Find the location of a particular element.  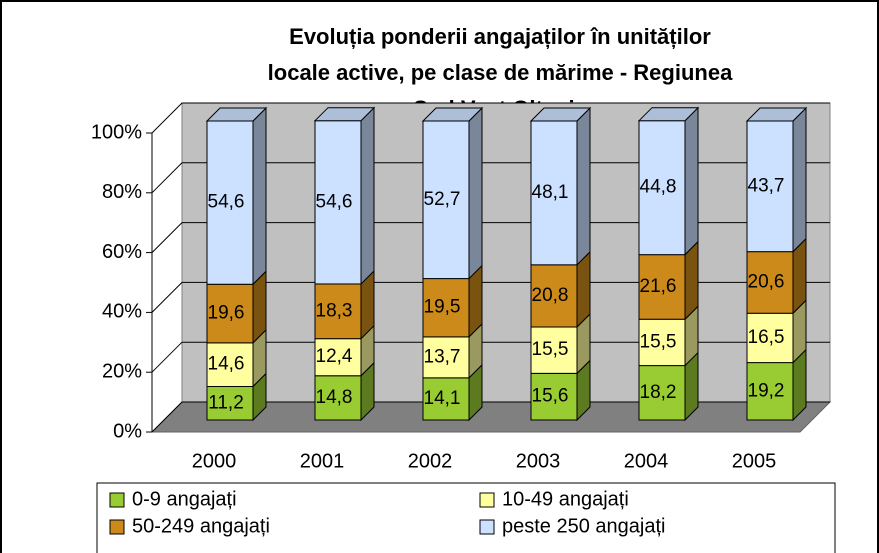

value-label: 18,3 is located at coordinates (334, 310).